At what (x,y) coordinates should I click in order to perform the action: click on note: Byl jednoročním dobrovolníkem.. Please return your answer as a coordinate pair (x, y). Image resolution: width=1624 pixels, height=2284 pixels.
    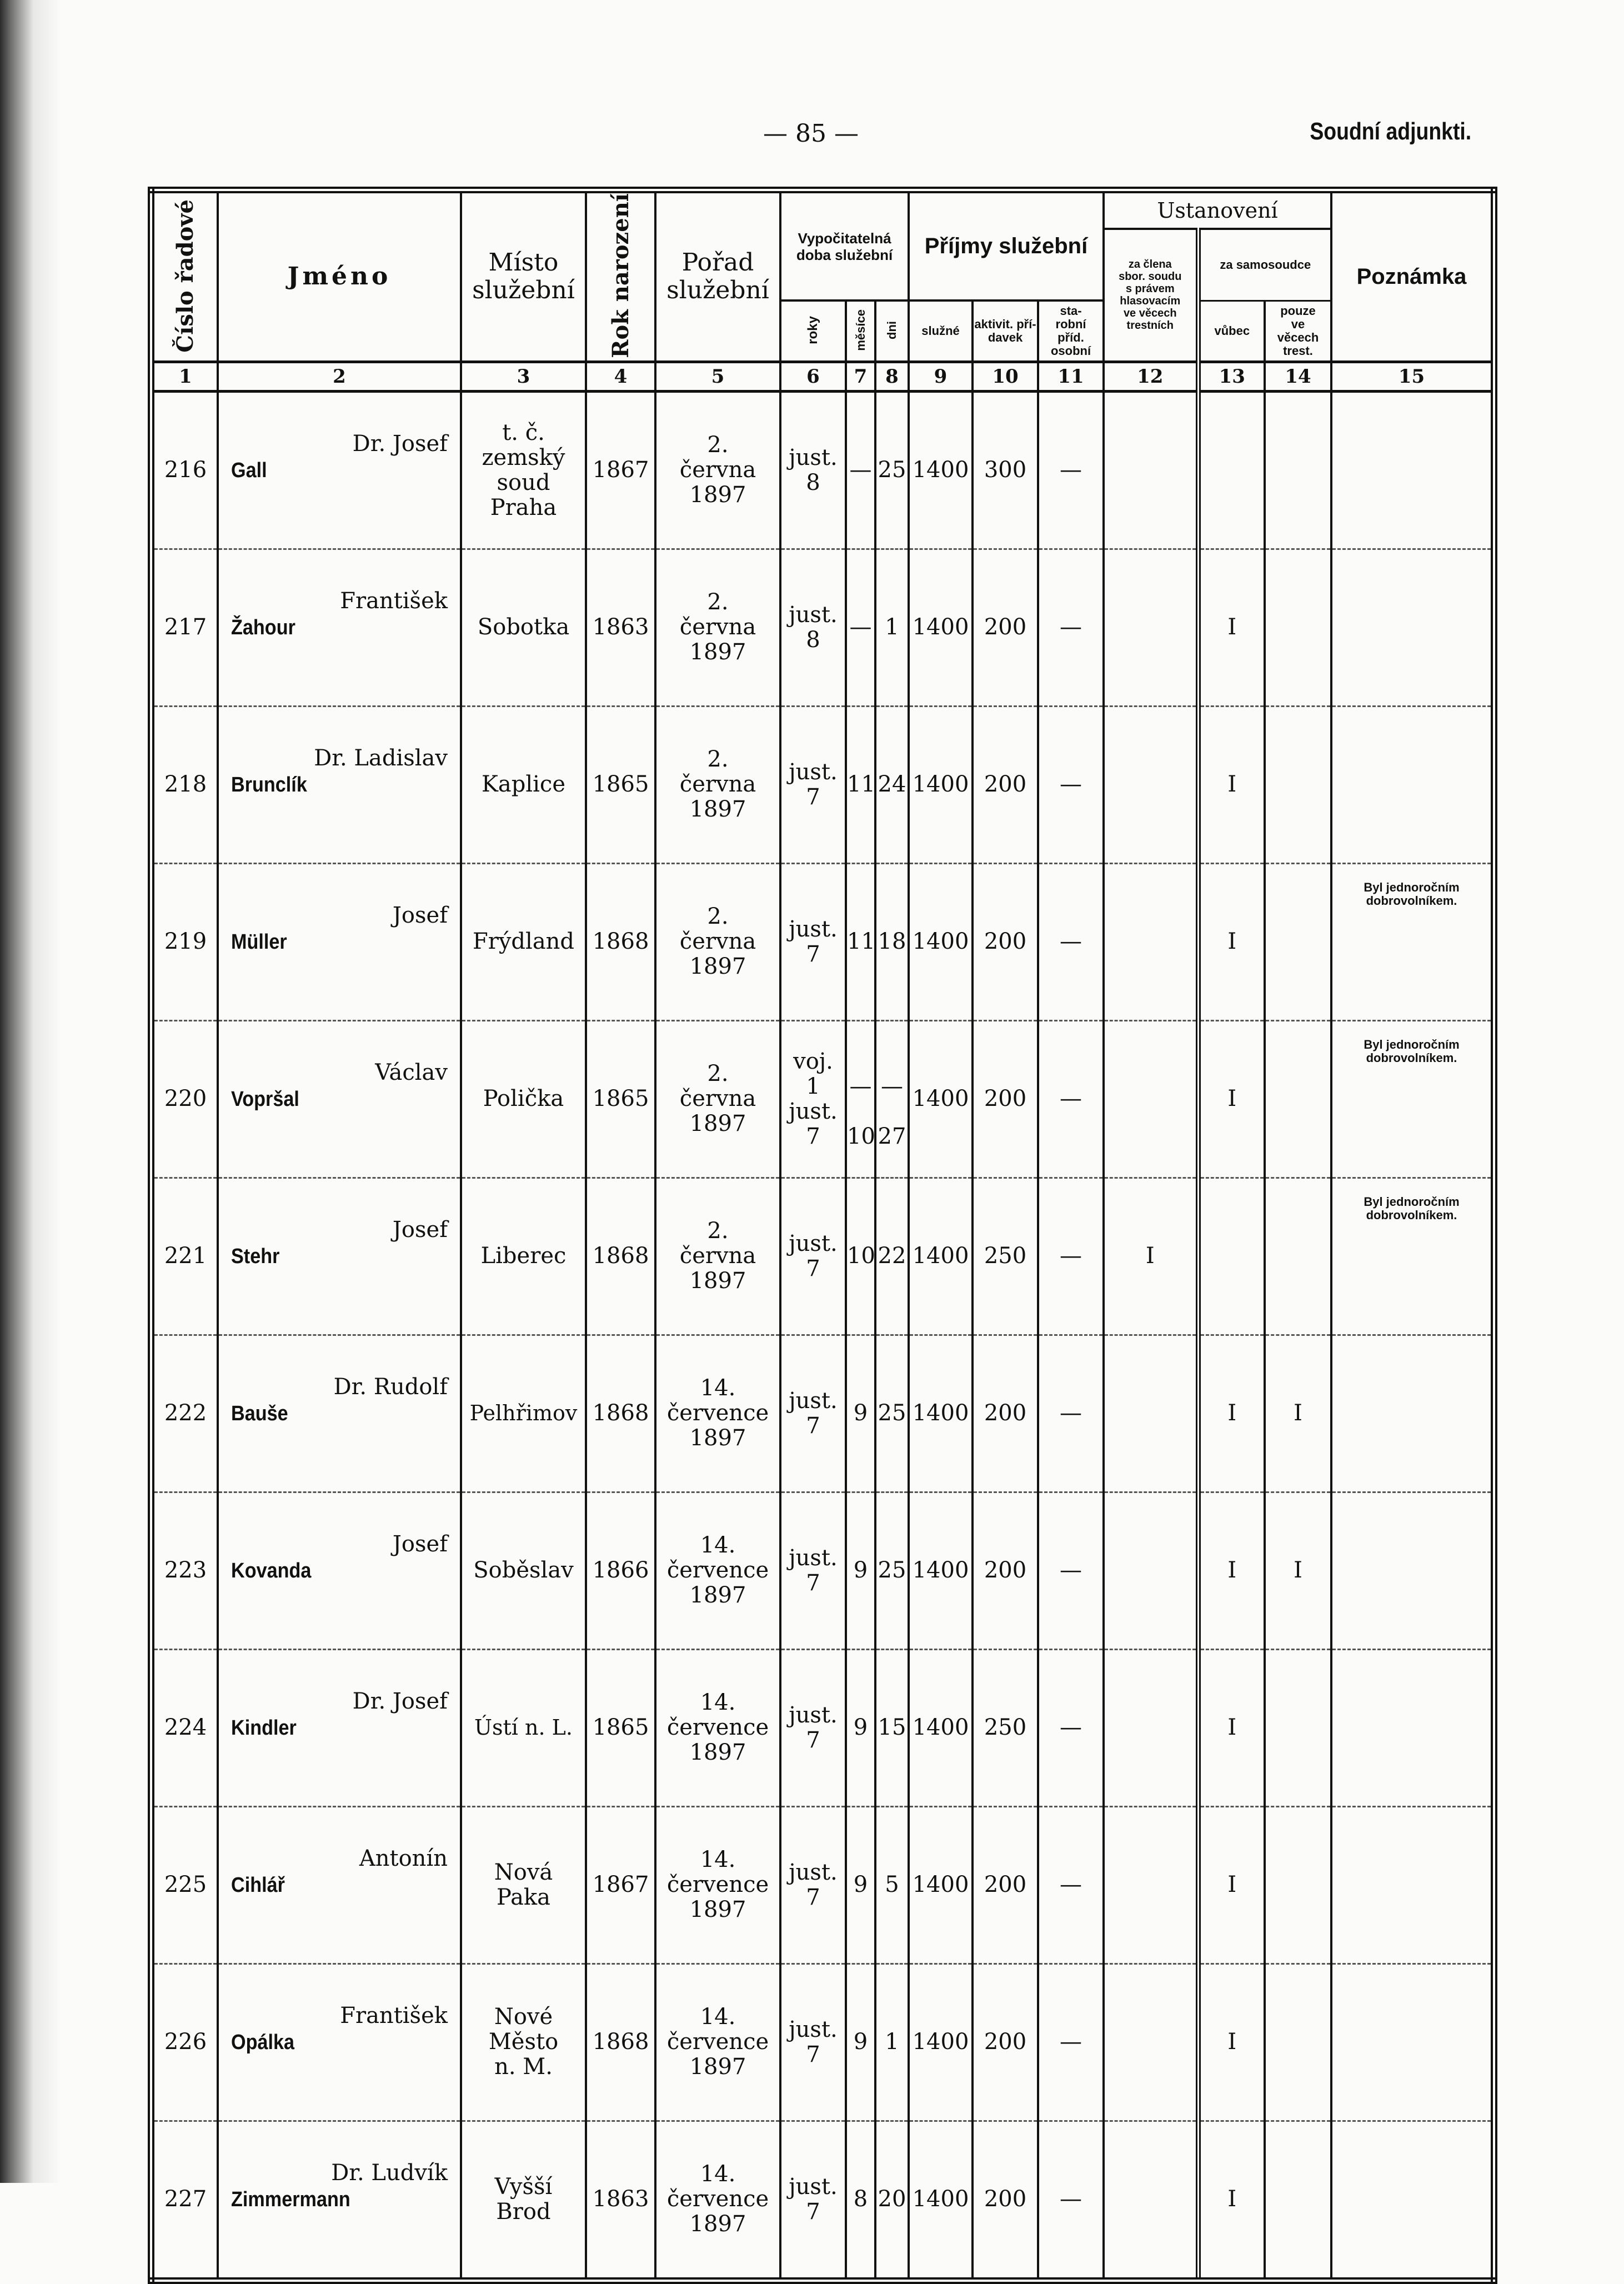
    Looking at the image, I should click on (1412, 1099).